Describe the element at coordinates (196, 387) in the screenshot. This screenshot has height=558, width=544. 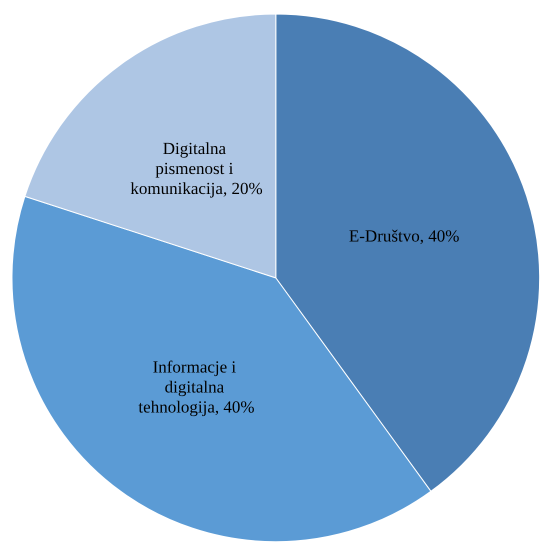
I see `slice-label: Informacje i digitalna tehnologija, 40%` at that location.